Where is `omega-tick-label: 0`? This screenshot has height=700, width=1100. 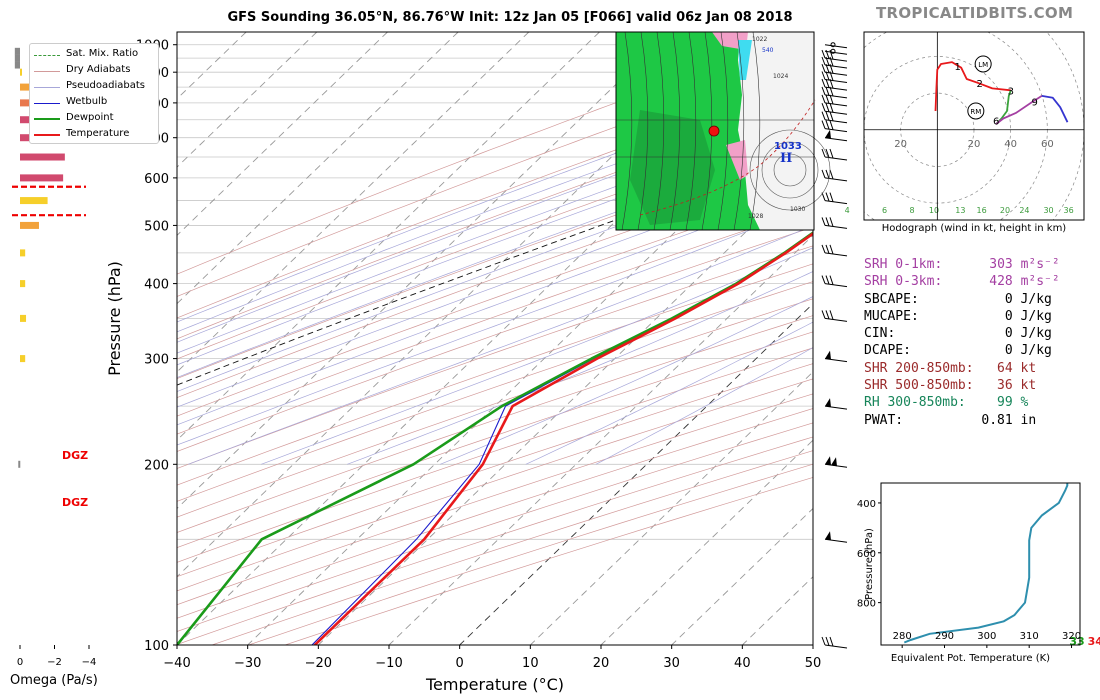 omega-tick-label: 0 is located at coordinates (20, 662).